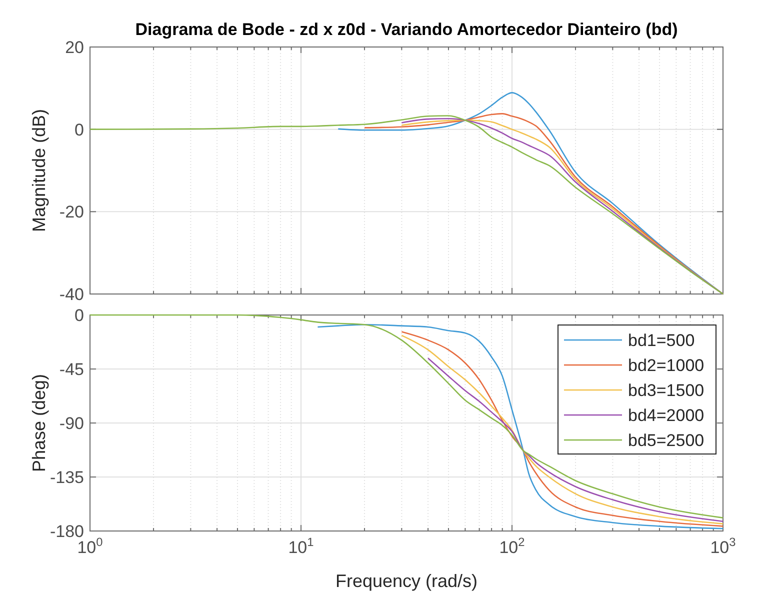 The image size is (758, 601). I want to click on legend-label: bd4=2000, so click(666, 415).